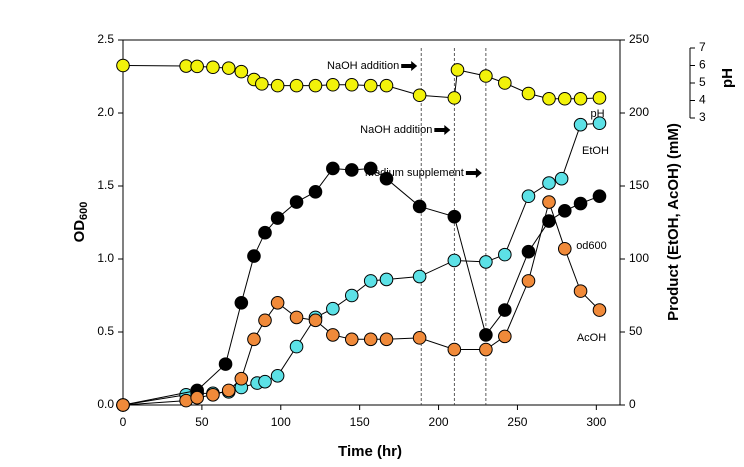  Describe the element at coordinates (105, 331) in the screenshot. I see `y-tick-label: 0.5` at that location.